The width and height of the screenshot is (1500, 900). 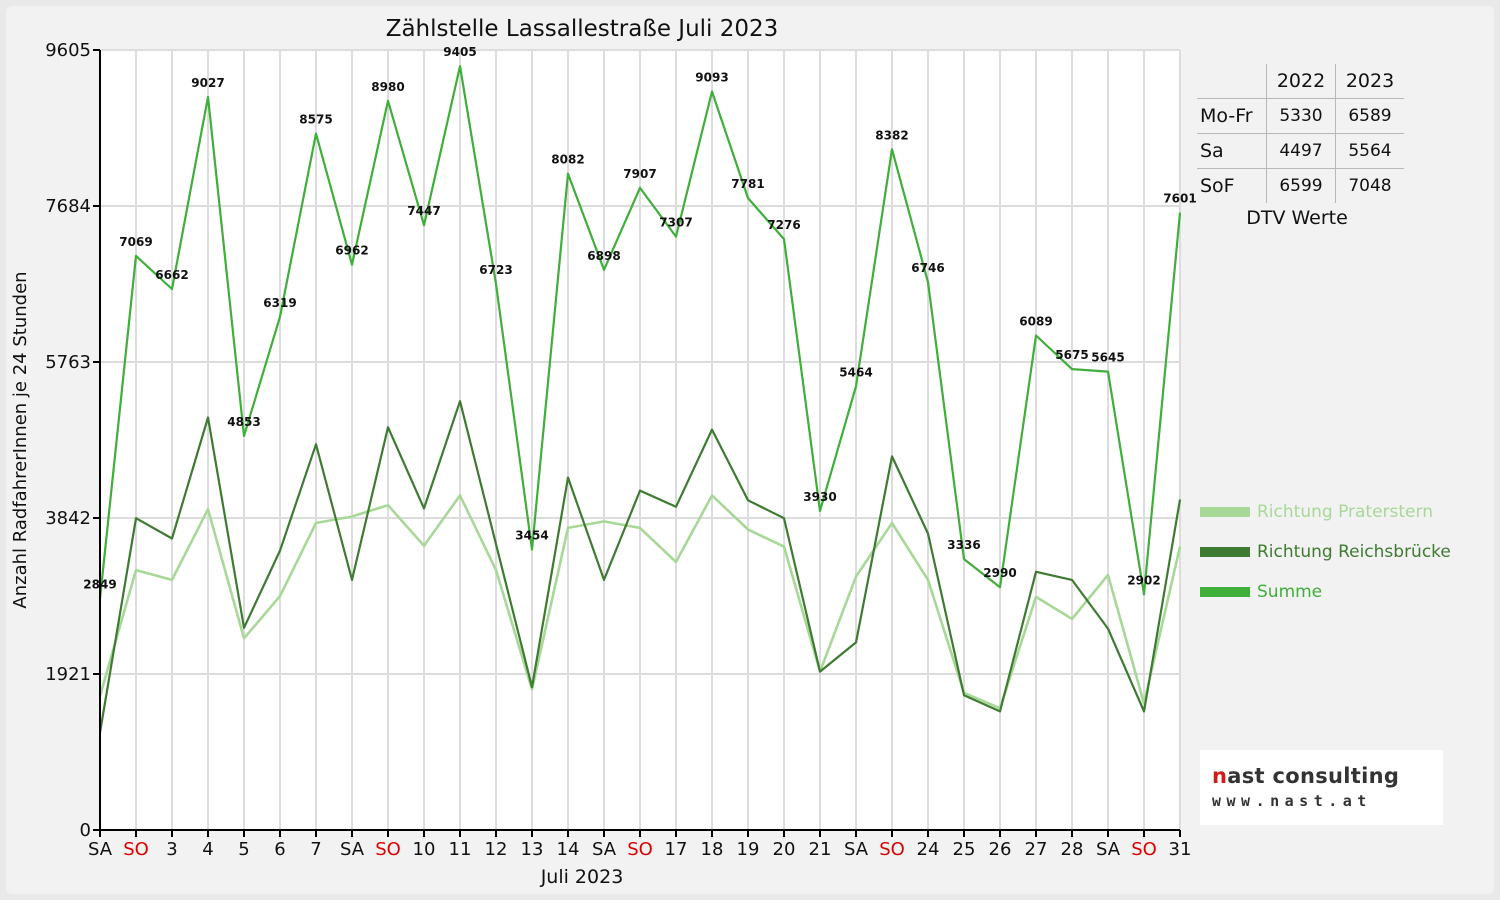 I want to click on x-tick-label: 10, so click(x=424, y=849).